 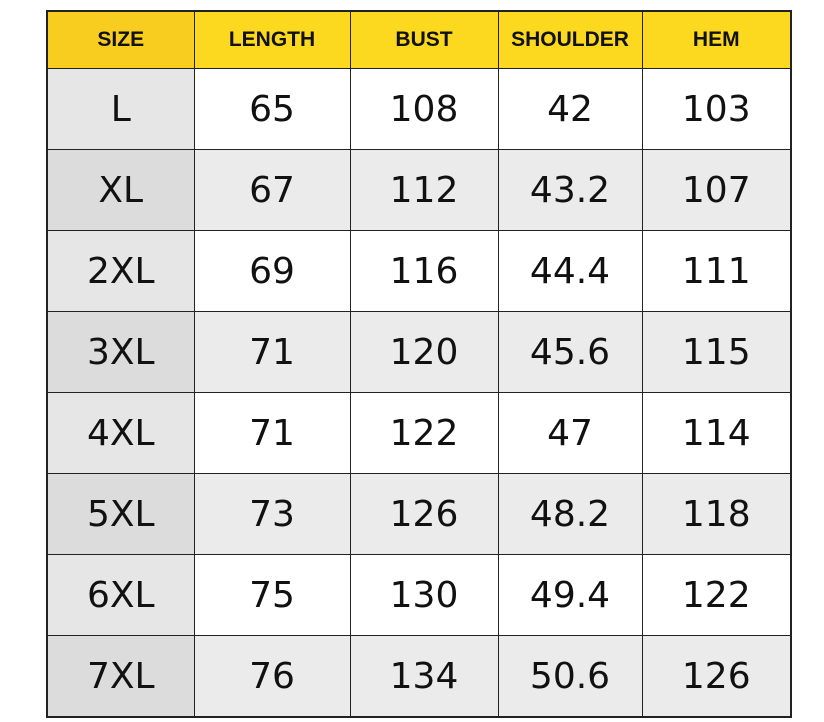 What do you see at coordinates (120, 433) in the screenshot?
I see `size-cell: 4XL` at bounding box center [120, 433].